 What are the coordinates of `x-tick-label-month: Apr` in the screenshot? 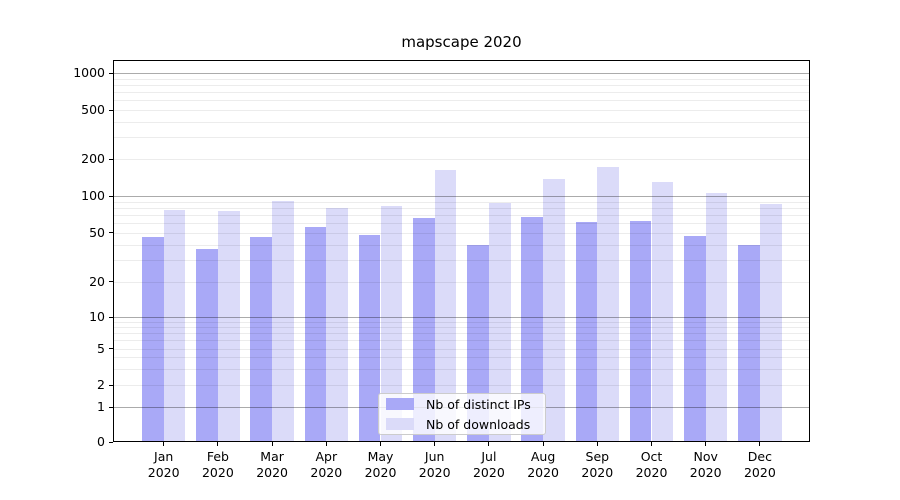 It's located at (326, 456).